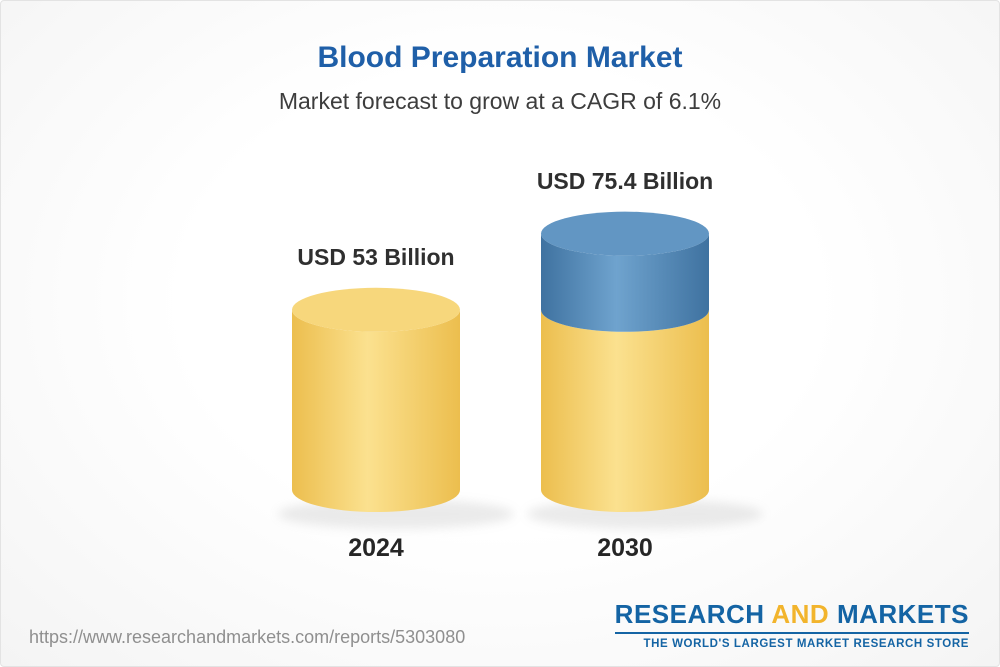 The height and width of the screenshot is (667, 1000). I want to click on logo-wordmark: RESEARCH AND MARKETS, so click(792, 614).